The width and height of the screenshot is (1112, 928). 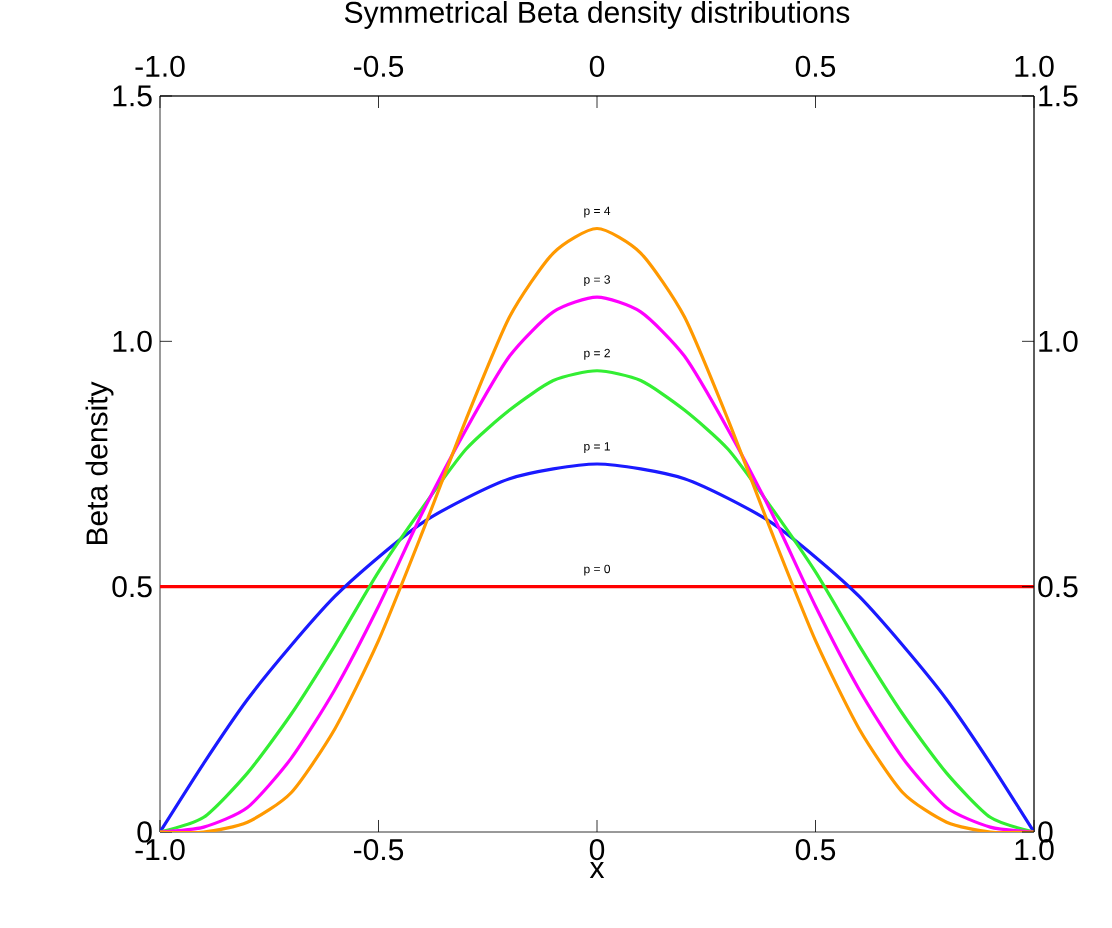 What do you see at coordinates (1058, 96) in the screenshot?
I see `y2-tick-label: 1.5` at bounding box center [1058, 96].